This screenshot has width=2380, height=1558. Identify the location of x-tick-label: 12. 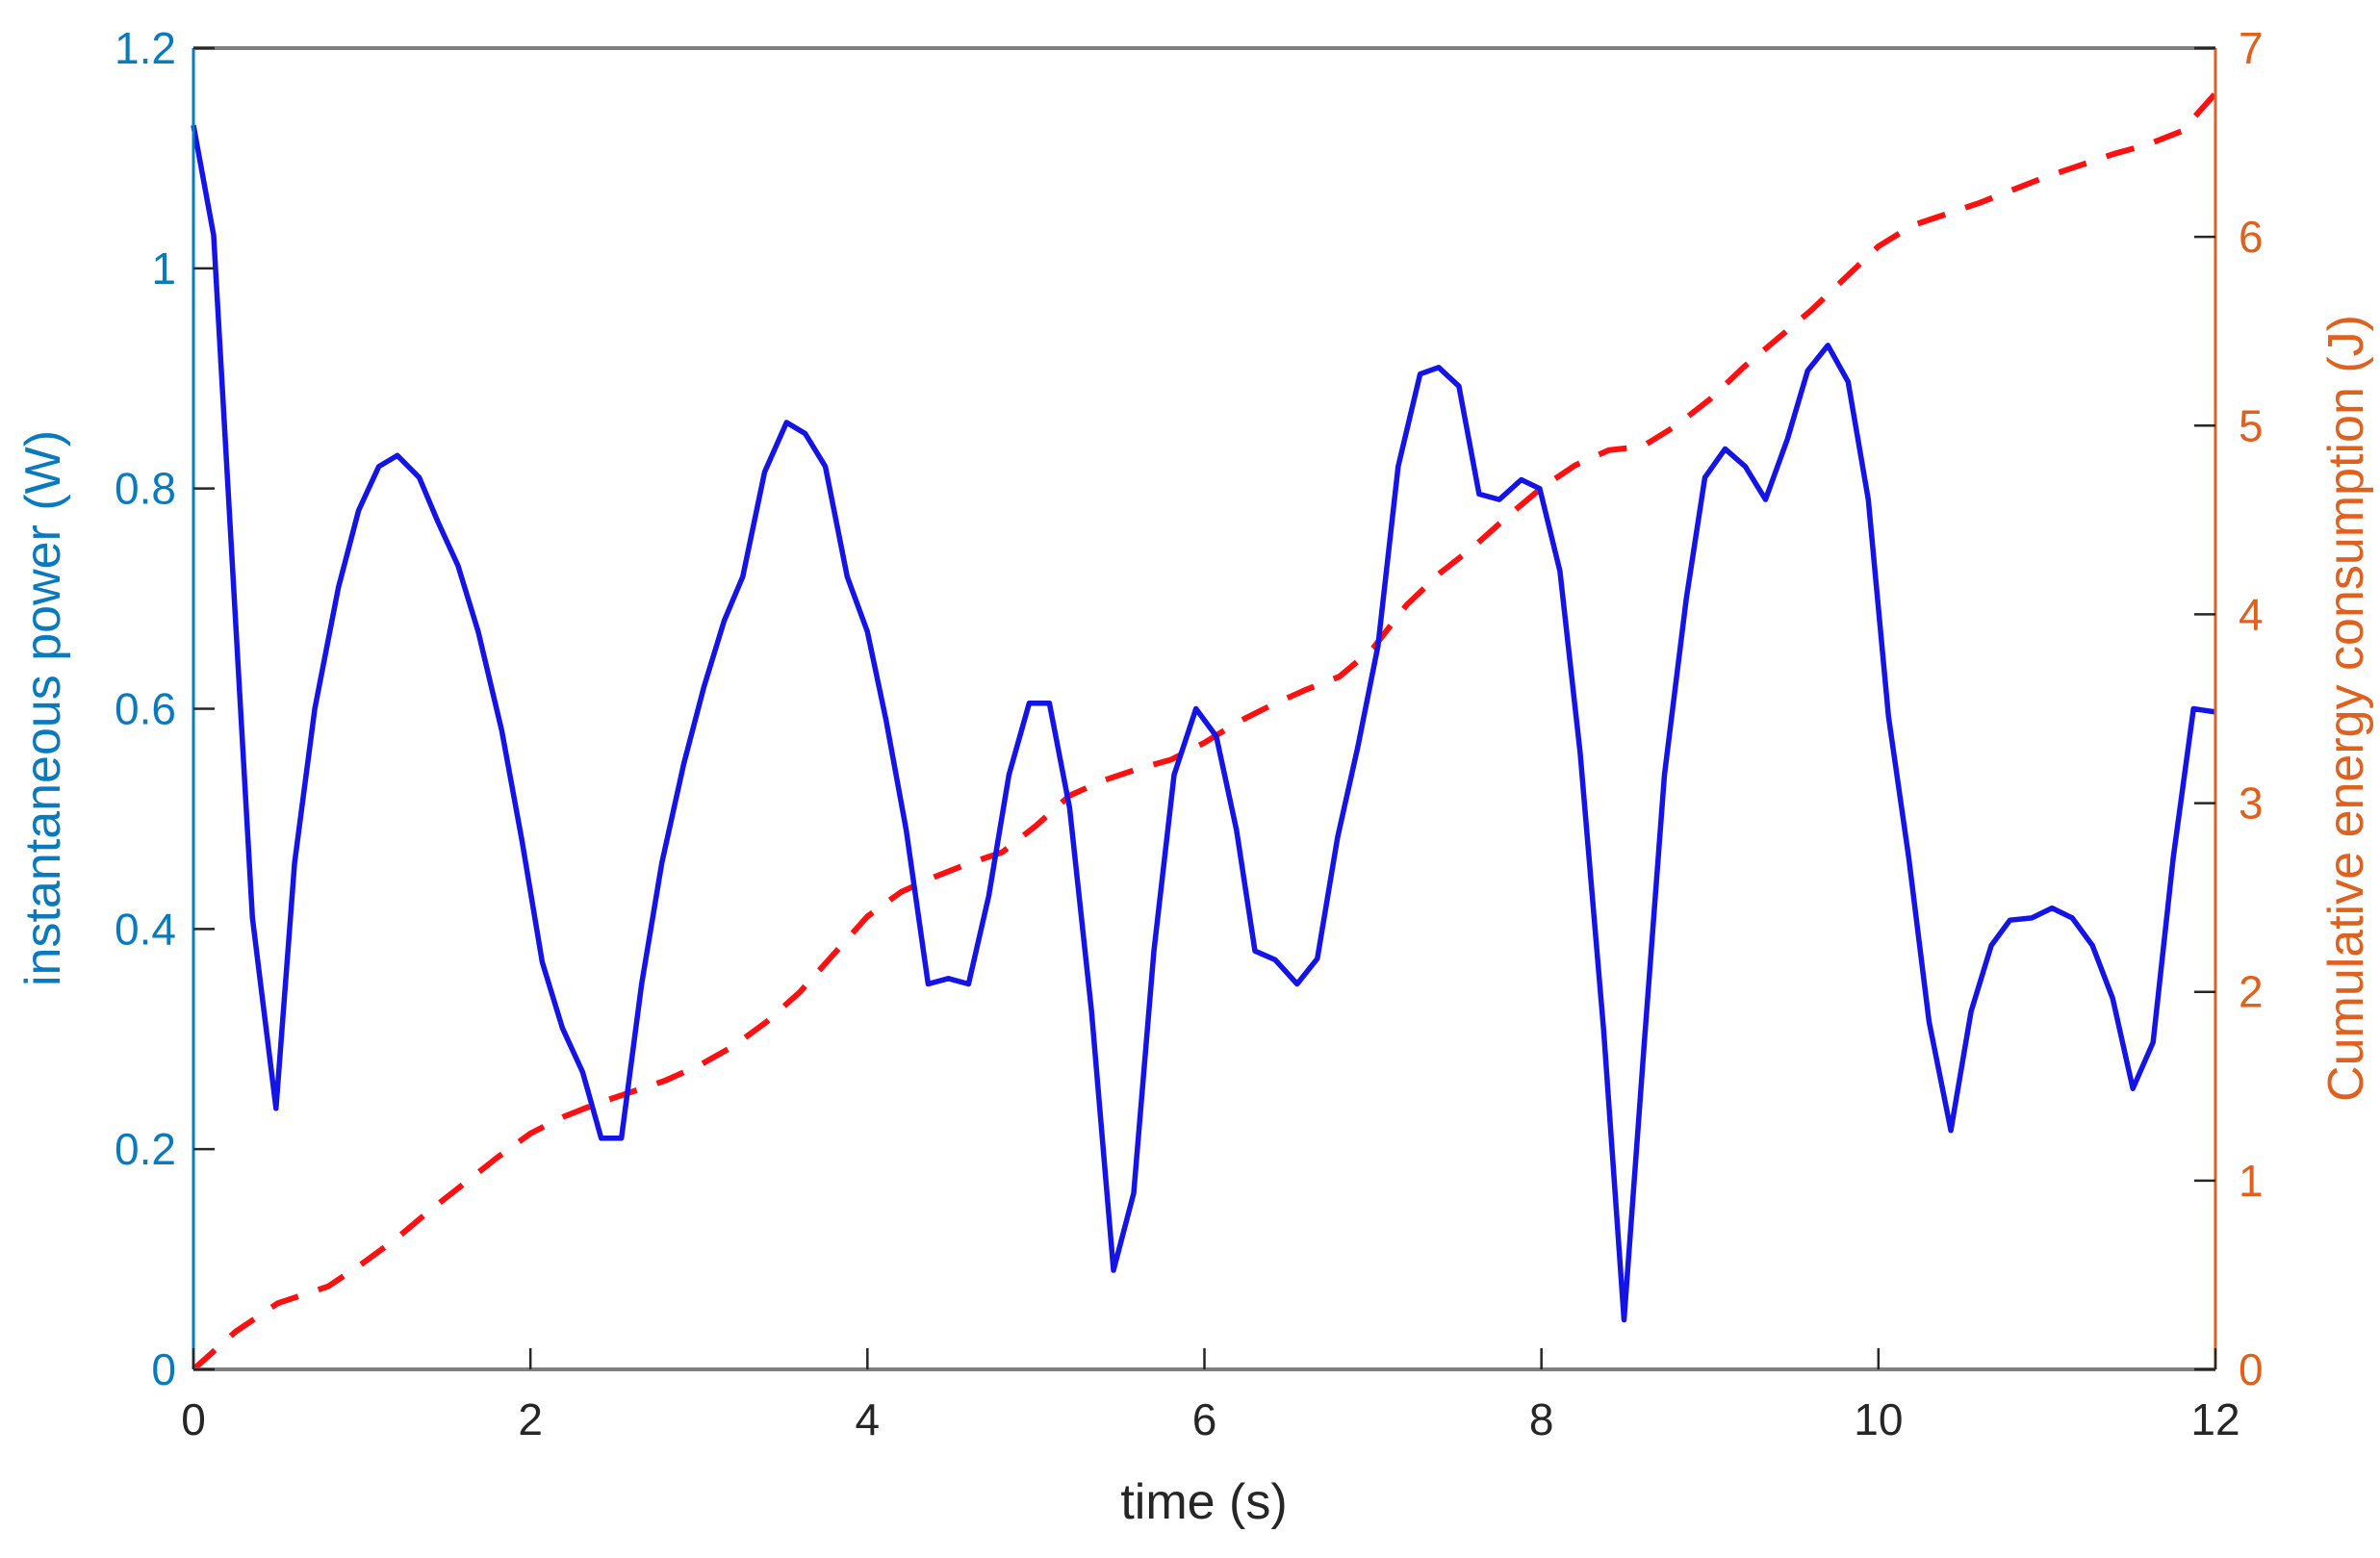
(2215, 1419).